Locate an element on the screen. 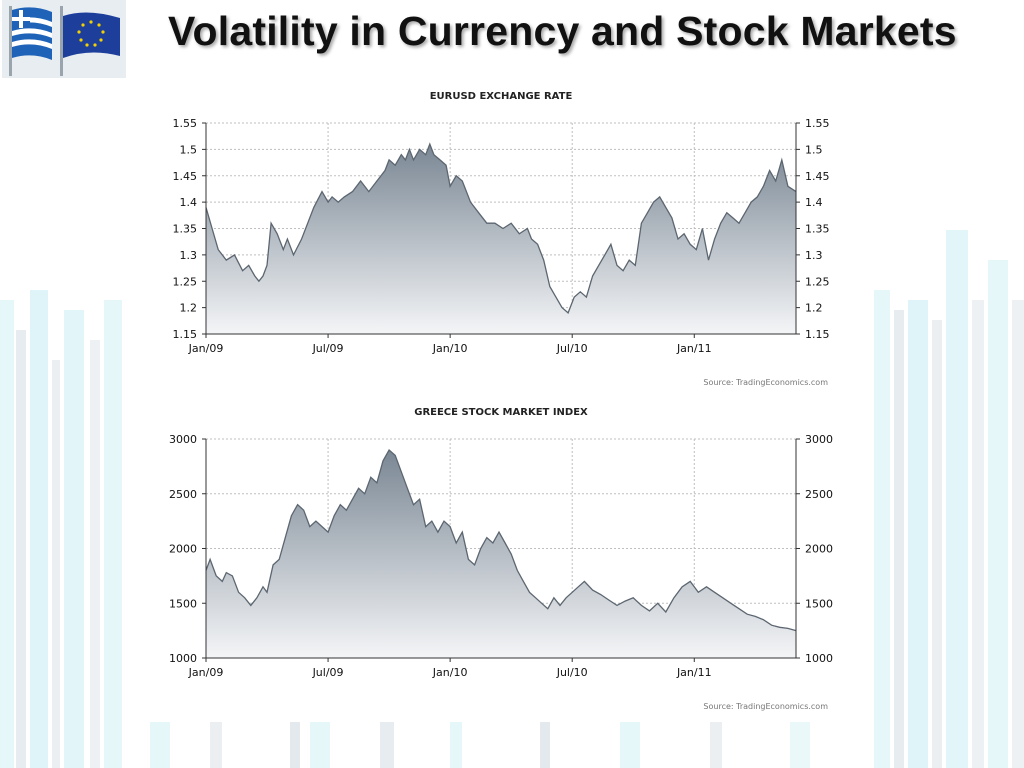 This screenshot has height=768, width=1024. chart-title: GREECE STOCK MARKET INDEX is located at coordinates (501, 412).